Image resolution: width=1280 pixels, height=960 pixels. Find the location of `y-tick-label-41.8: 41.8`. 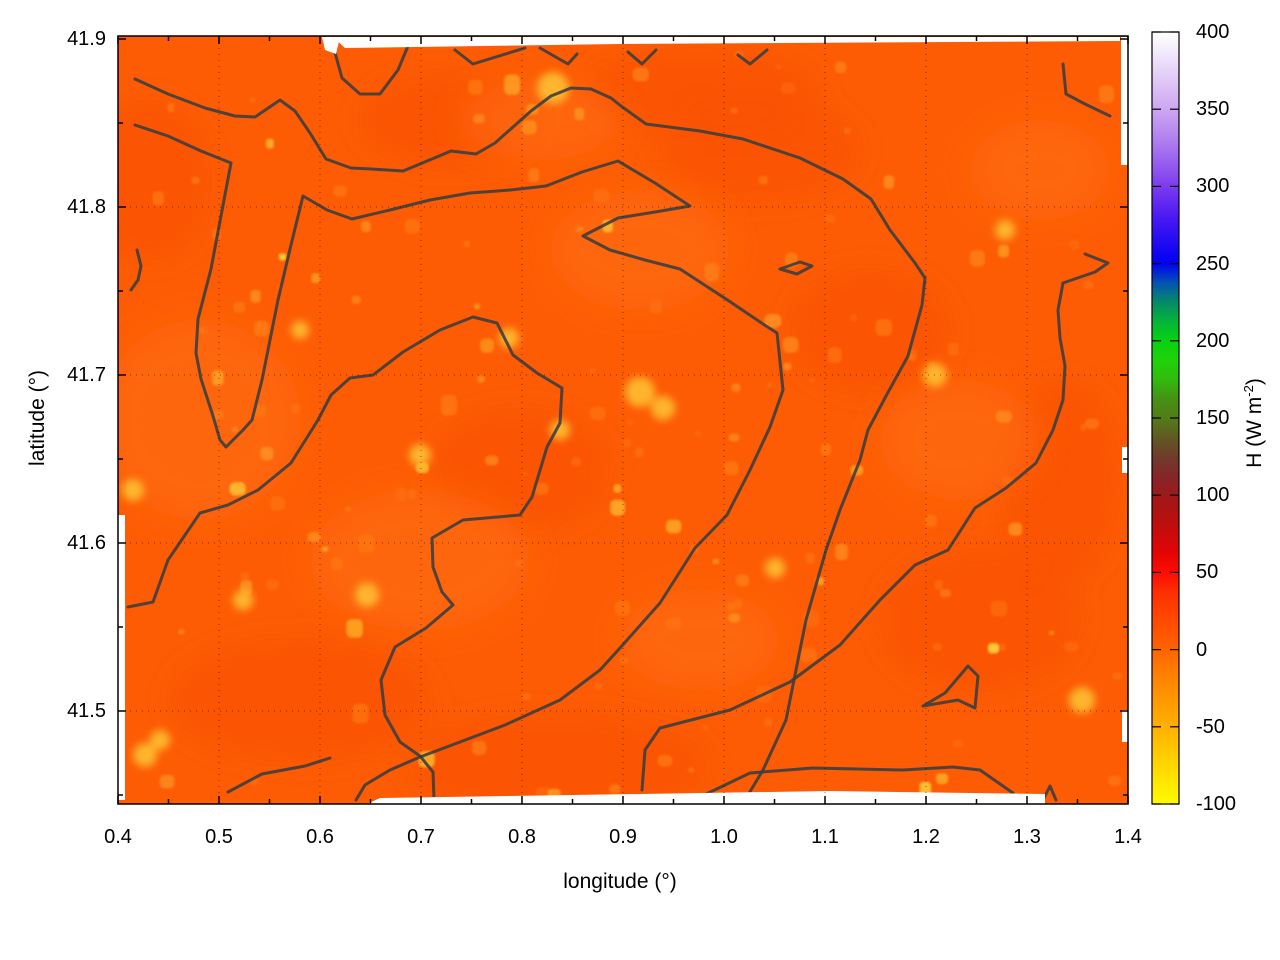

y-tick-label-41.8: 41.8 is located at coordinates (86, 207).